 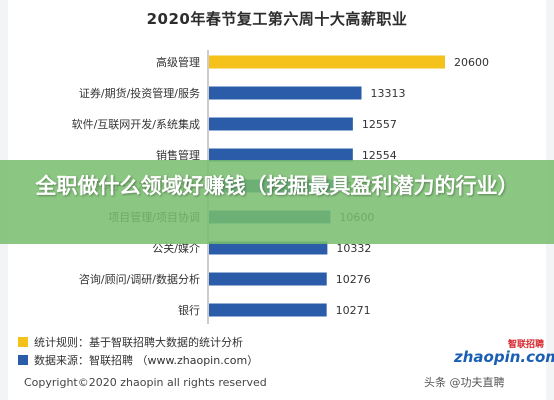 I want to click on bar-value-label: 13313, so click(x=388, y=93).